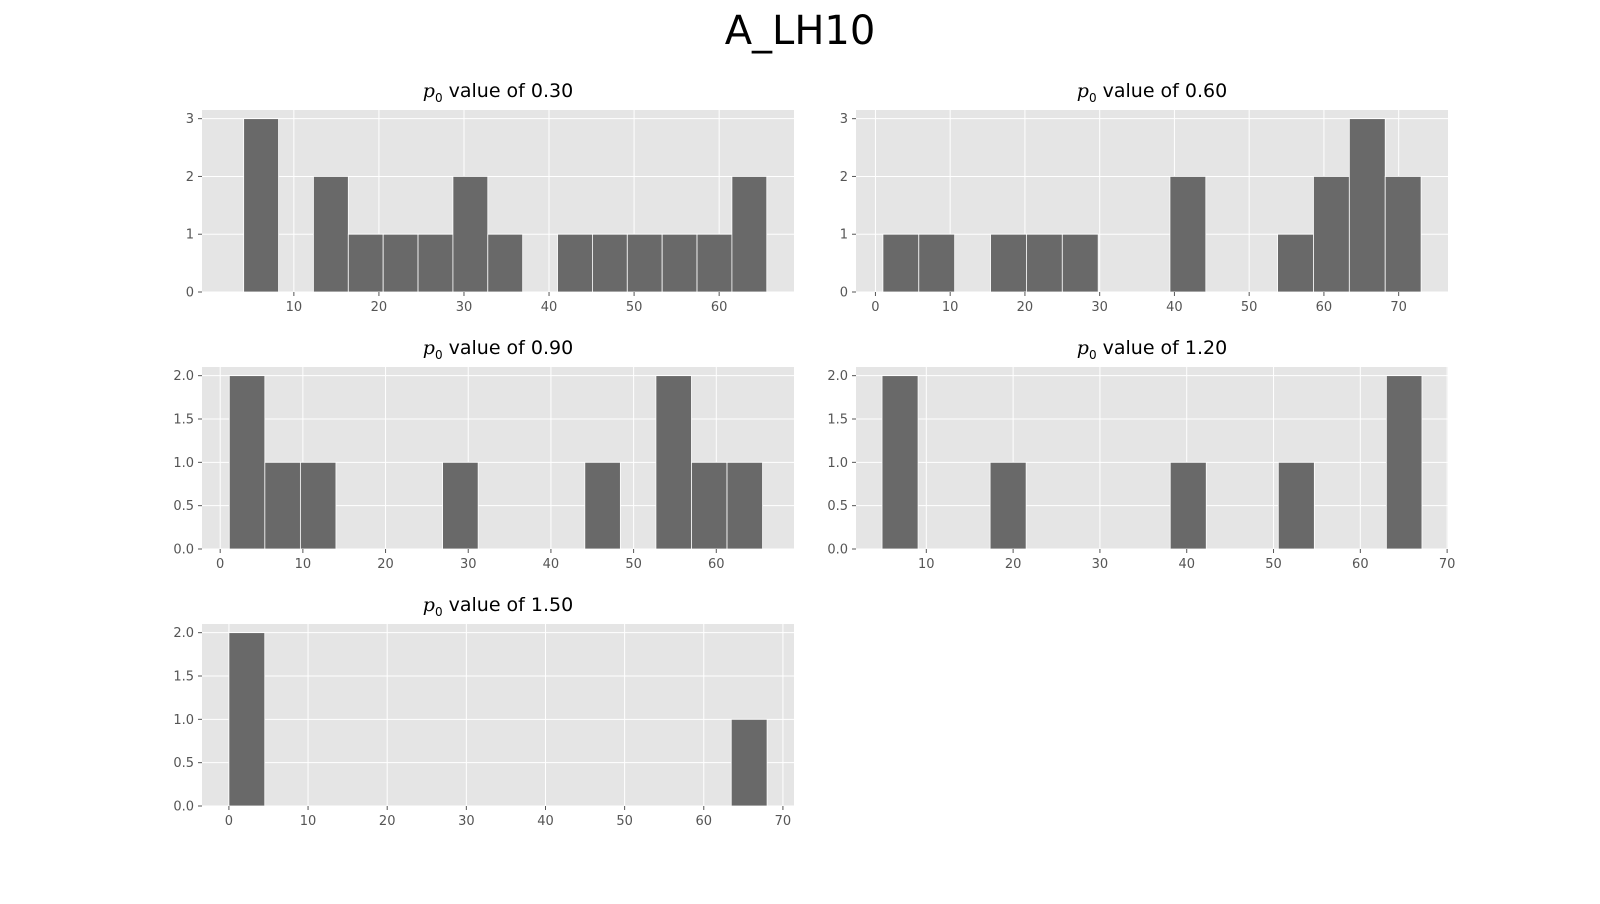 This screenshot has height=904, width=1600. Describe the element at coordinates (508, 348) in the screenshot. I see `panel-title-text: value of 0.90` at that location.